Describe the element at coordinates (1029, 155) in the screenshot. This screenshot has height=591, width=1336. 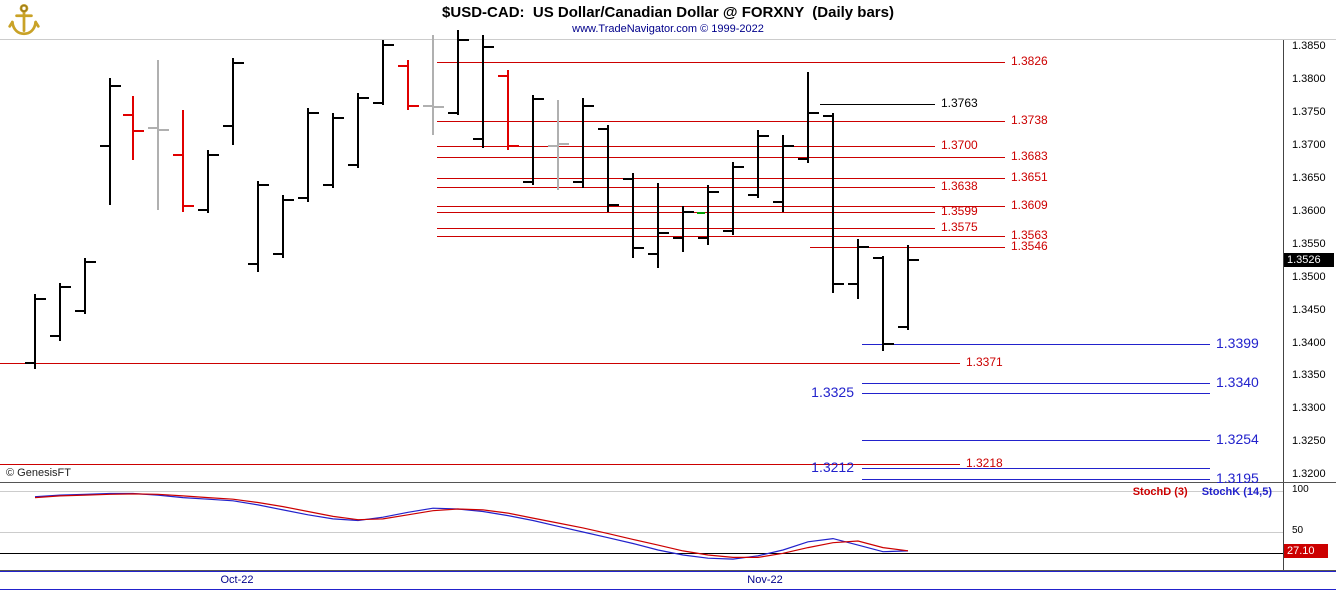
I see `level-label: 1.3683` at that location.